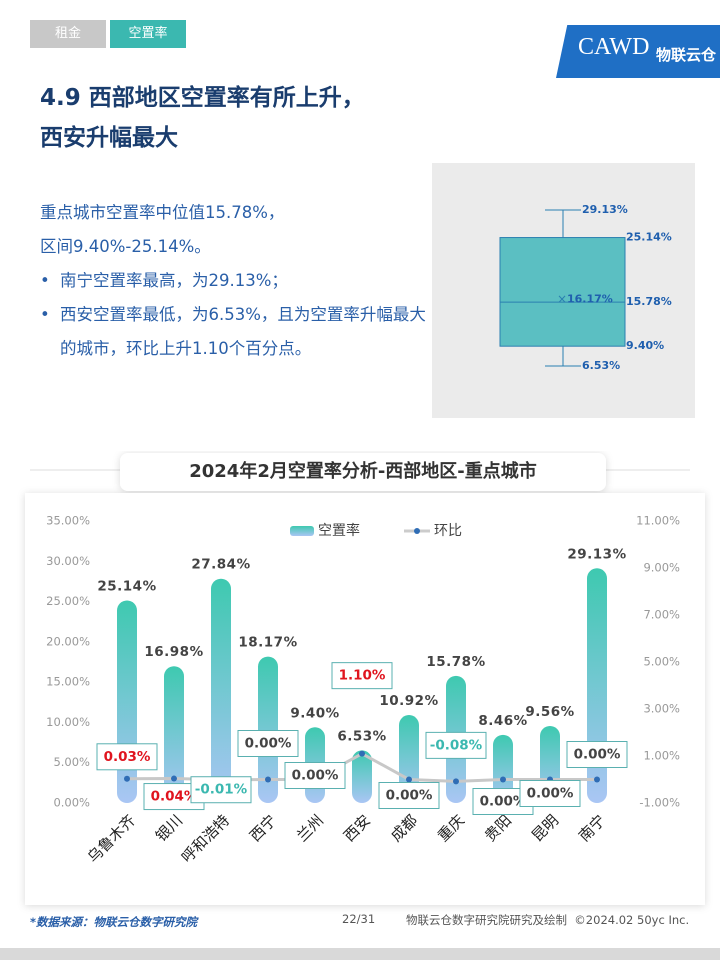 This screenshot has width=720, height=960. Describe the element at coordinates (605, 209) in the screenshot. I see `box-label: 29.13%` at that location.